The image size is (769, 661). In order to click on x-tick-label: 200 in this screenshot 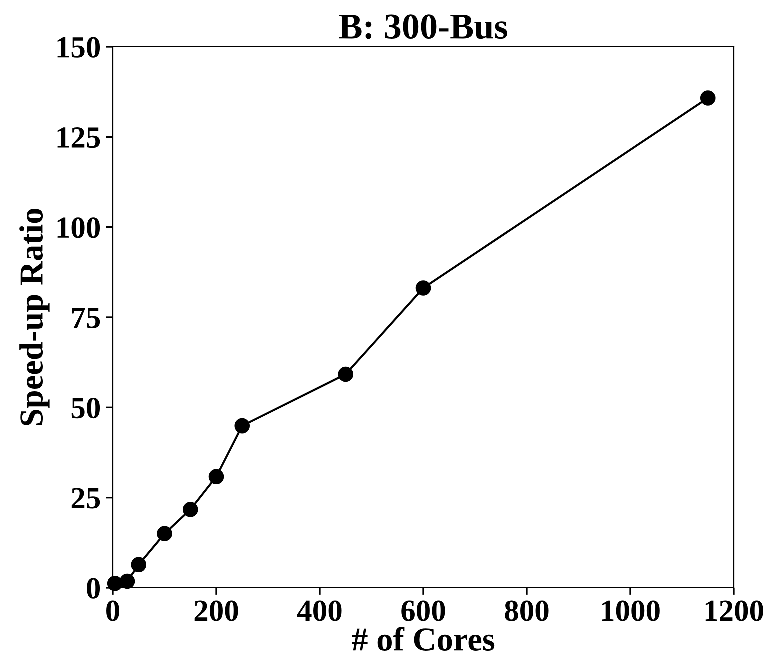, I will do `click(216, 611)`.